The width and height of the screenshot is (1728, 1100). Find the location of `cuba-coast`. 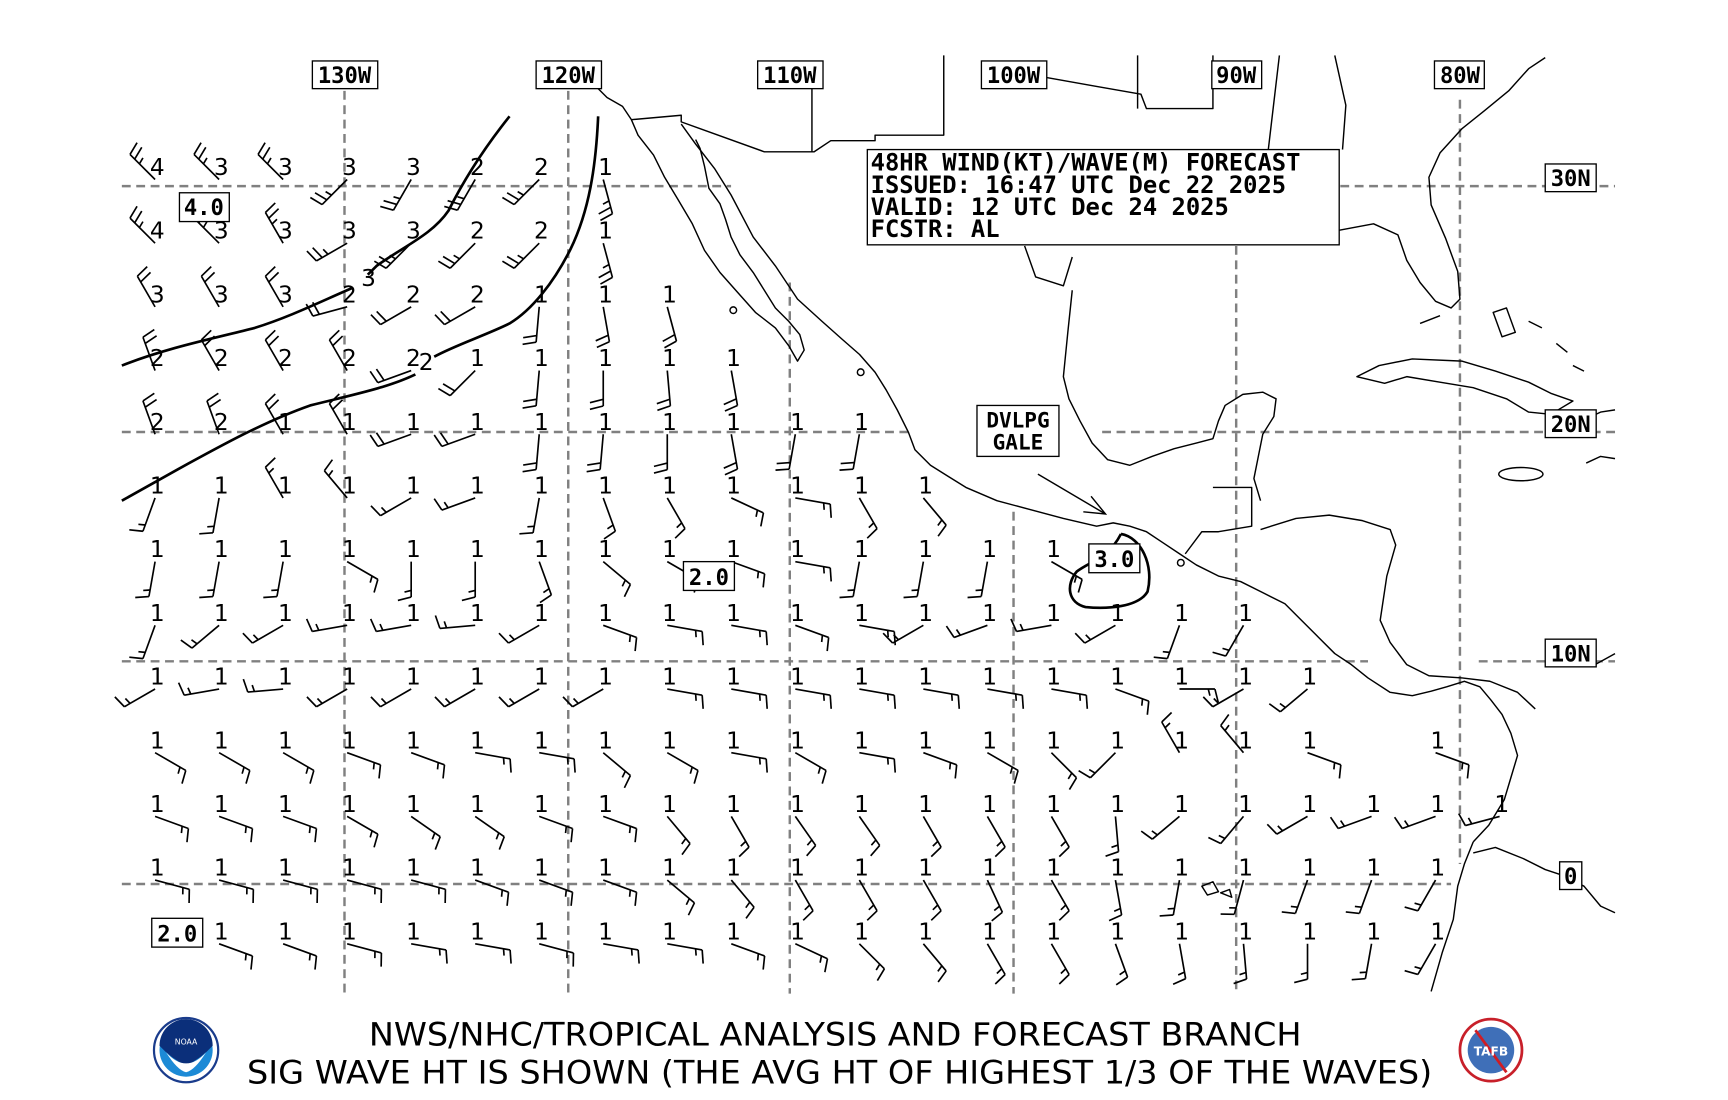

cuba-coast is located at coordinates (1465, 387).